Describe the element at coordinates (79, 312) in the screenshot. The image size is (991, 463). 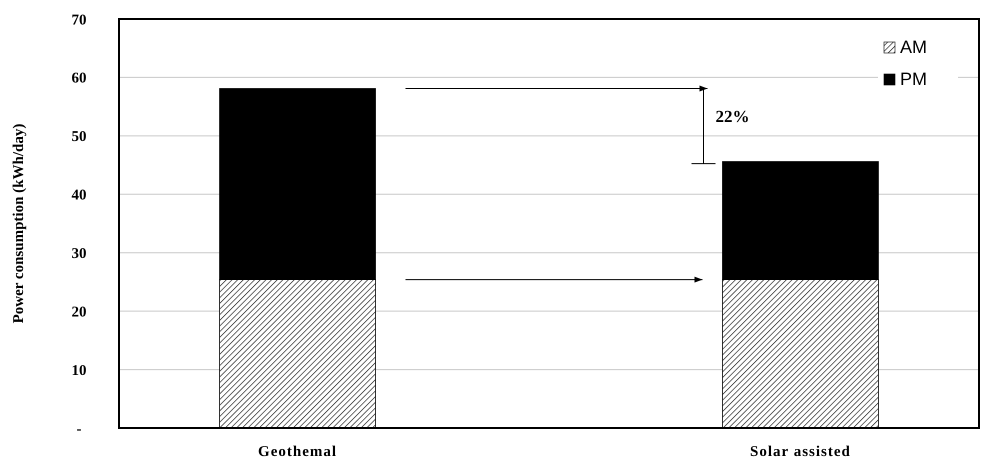
I see `y-tick-label: 20` at that location.